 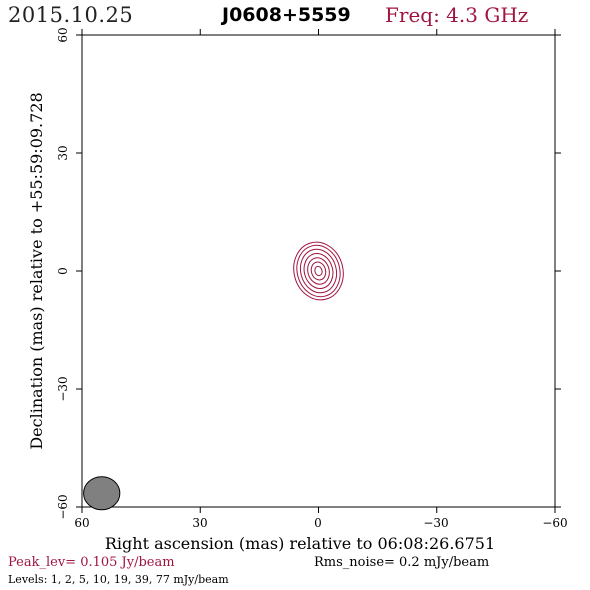 What do you see at coordinates (81, 523) in the screenshot?
I see `x-tick-label: 60` at bounding box center [81, 523].